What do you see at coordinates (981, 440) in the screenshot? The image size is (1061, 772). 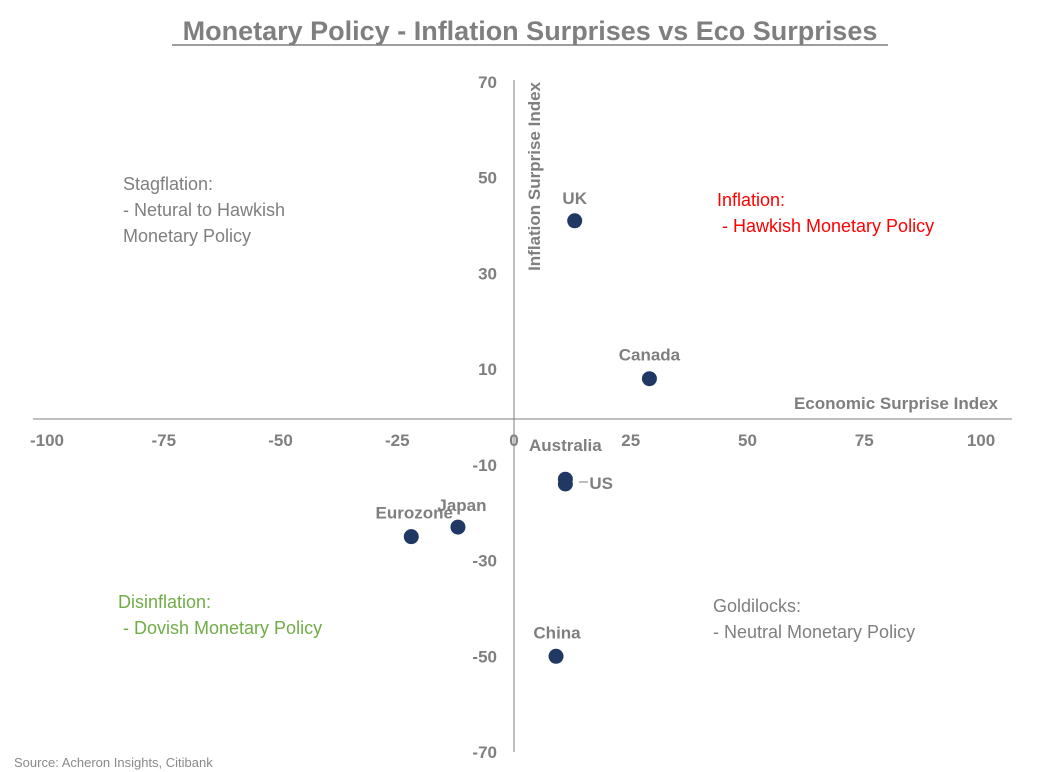 I see `x-tick-label: 100` at bounding box center [981, 440].